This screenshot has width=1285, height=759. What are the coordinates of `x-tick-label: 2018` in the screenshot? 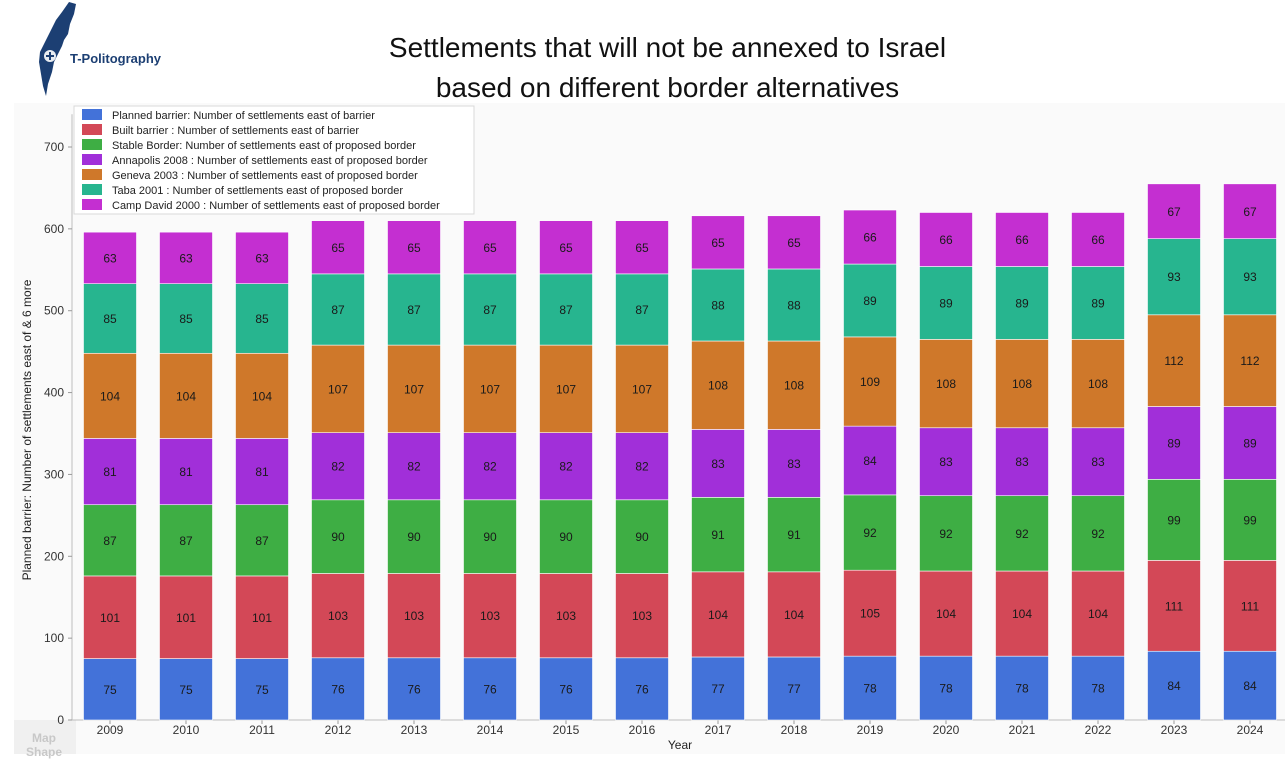 It's located at (794, 730).